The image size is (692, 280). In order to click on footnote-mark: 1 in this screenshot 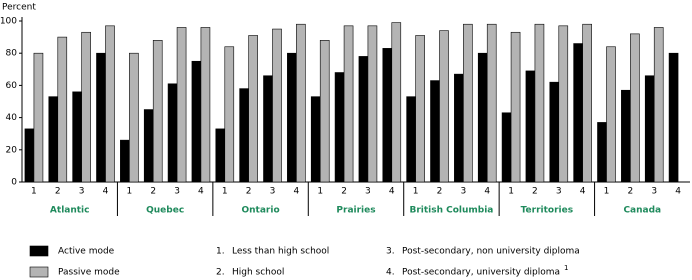, I will do `click(566, 268)`.